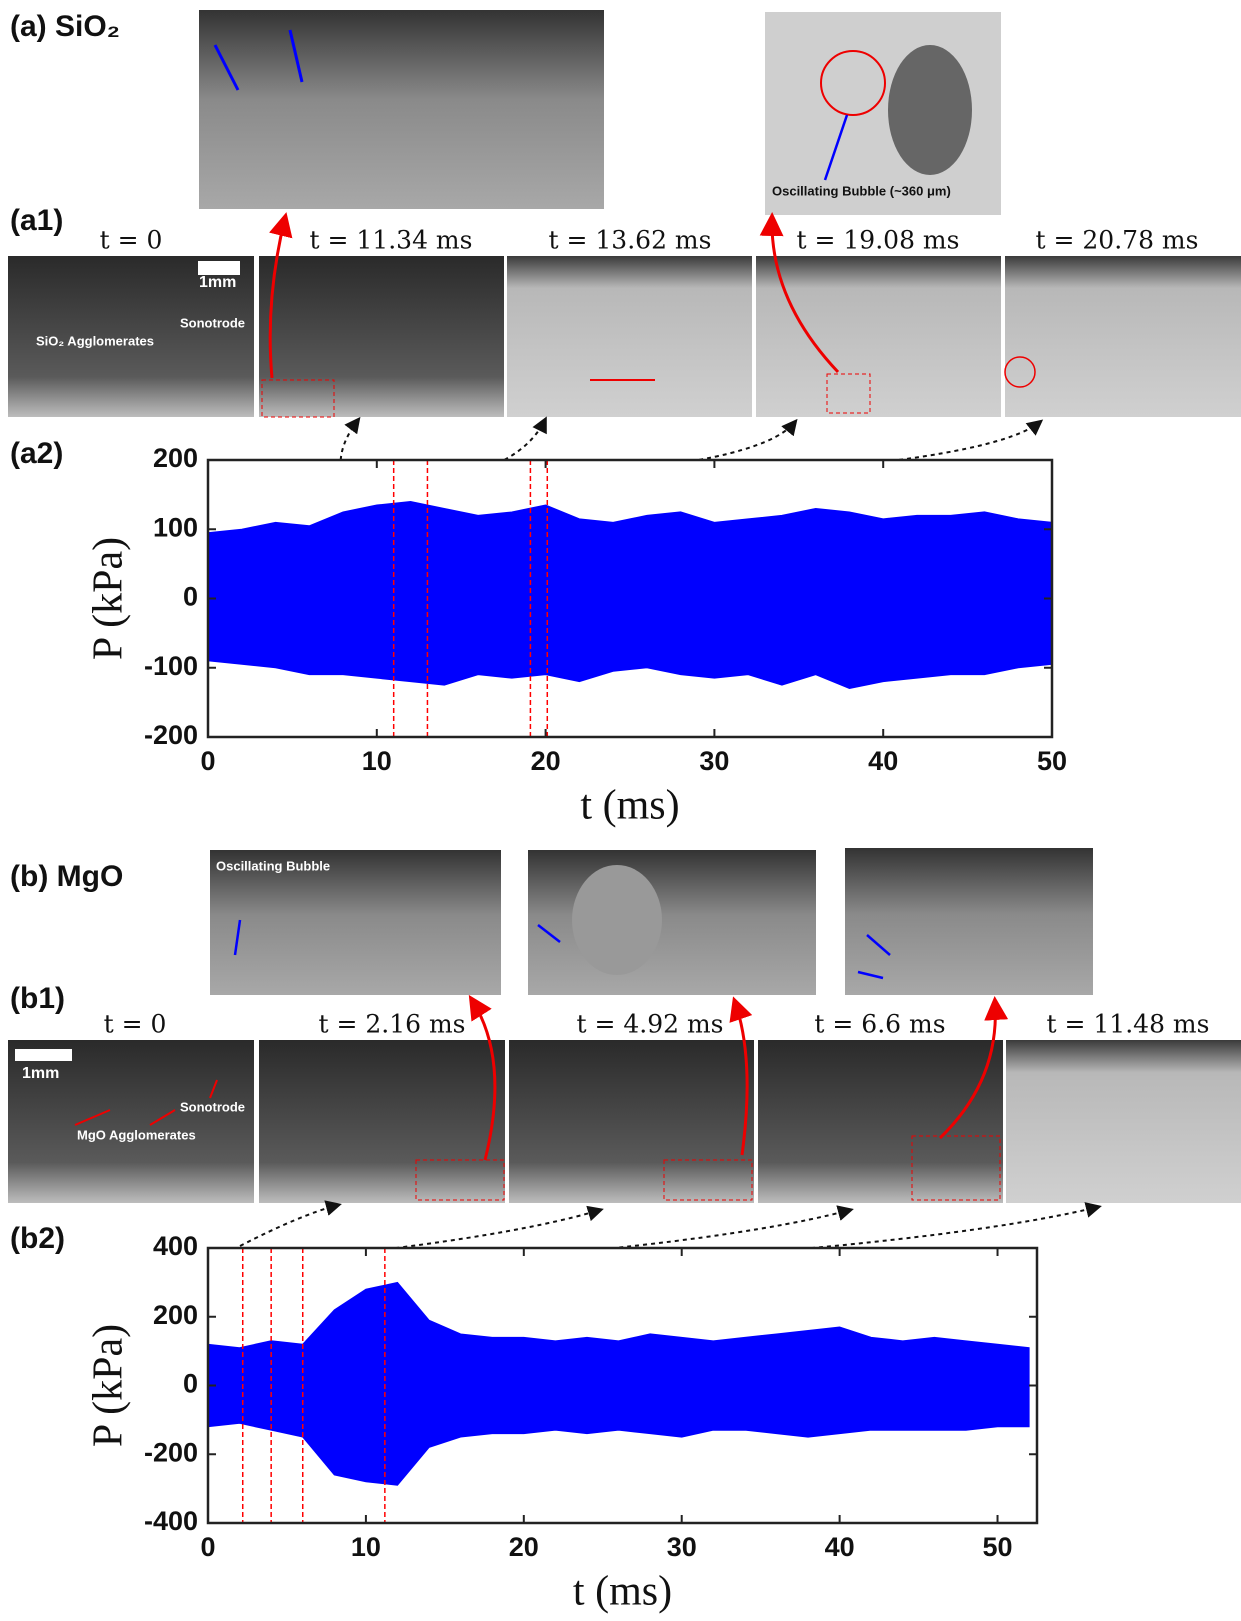 This screenshot has height=1621, width=1241. Describe the element at coordinates (630, 240) in the screenshot. I see `frame-time: t = 13.62 ms` at that location.